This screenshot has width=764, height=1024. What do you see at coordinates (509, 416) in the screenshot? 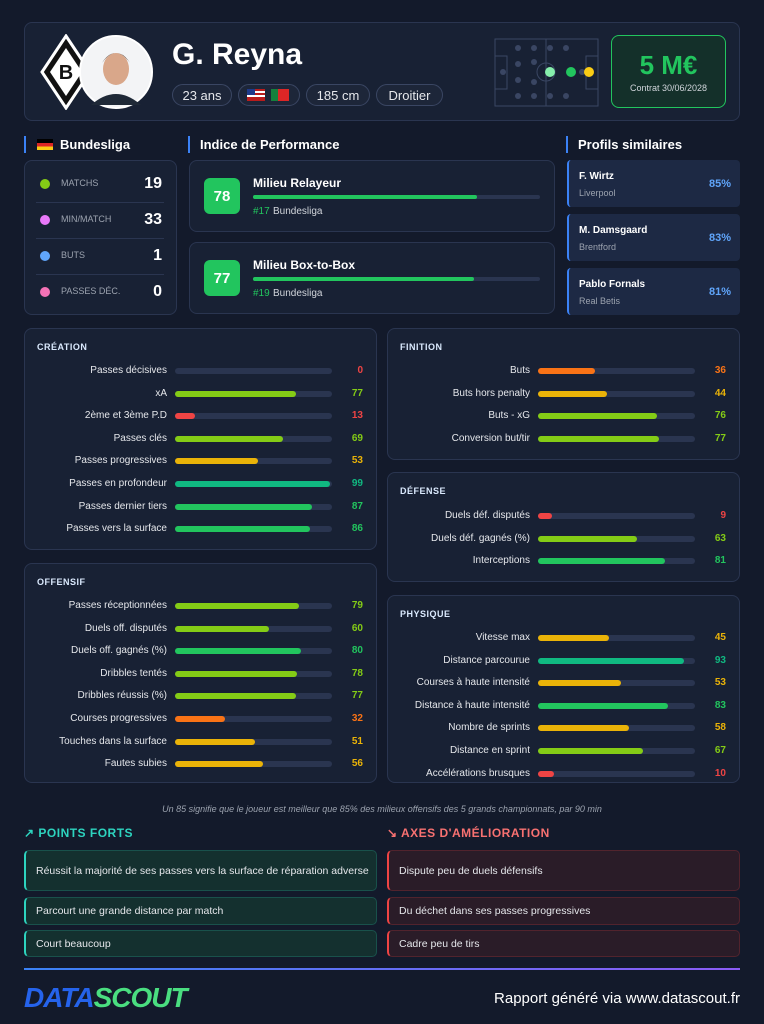
I see `metric-label: Buts - xG` at bounding box center [509, 416].